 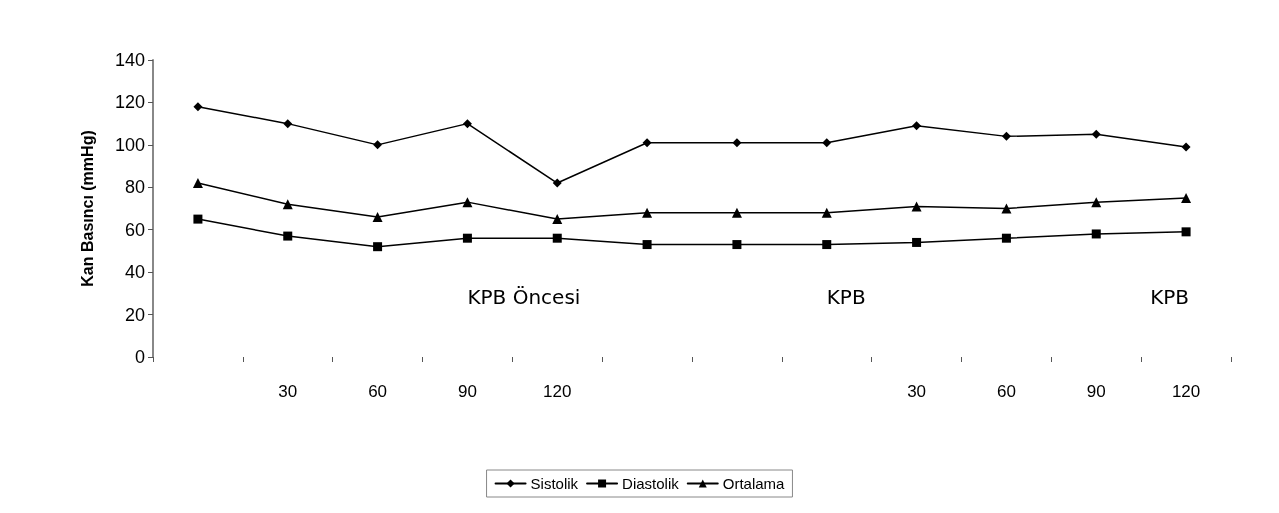 What do you see at coordinates (754, 483) in the screenshot?
I see `legend-label: Ortalama` at bounding box center [754, 483].